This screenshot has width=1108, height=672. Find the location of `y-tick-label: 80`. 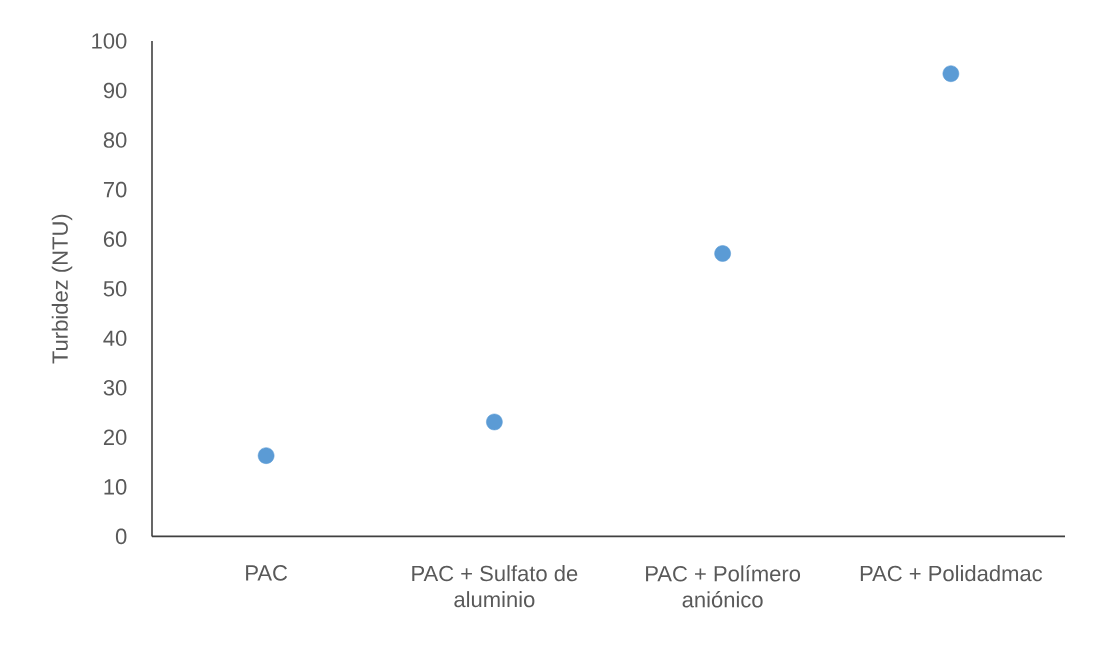

y-tick-label: 80 is located at coordinates (115, 140).